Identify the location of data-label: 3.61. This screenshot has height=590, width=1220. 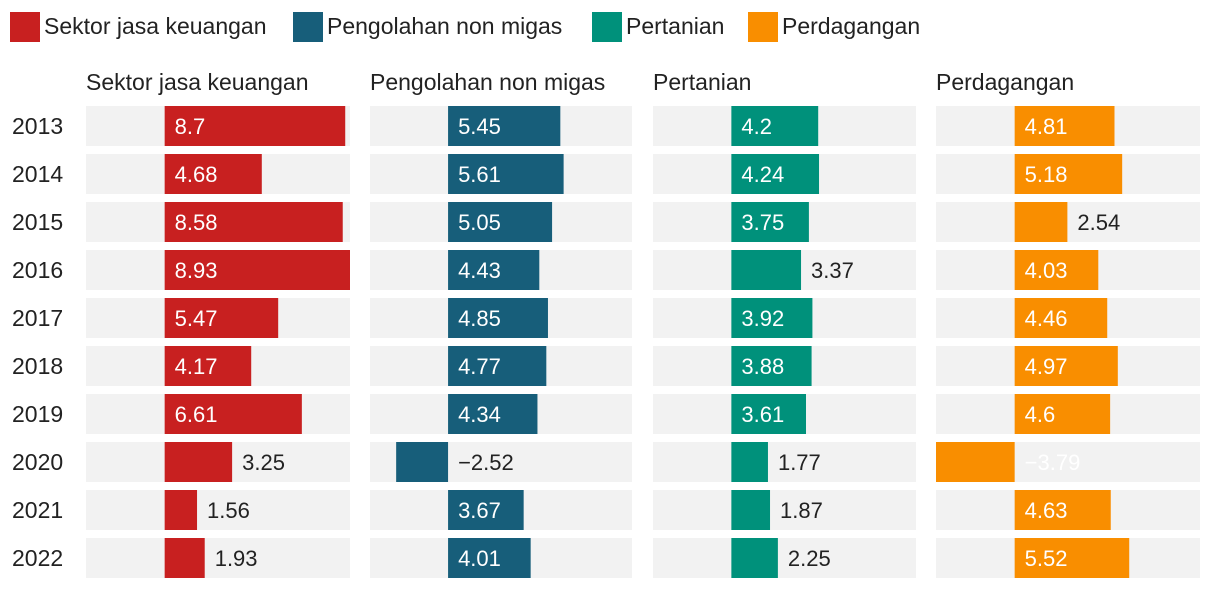
(762, 414).